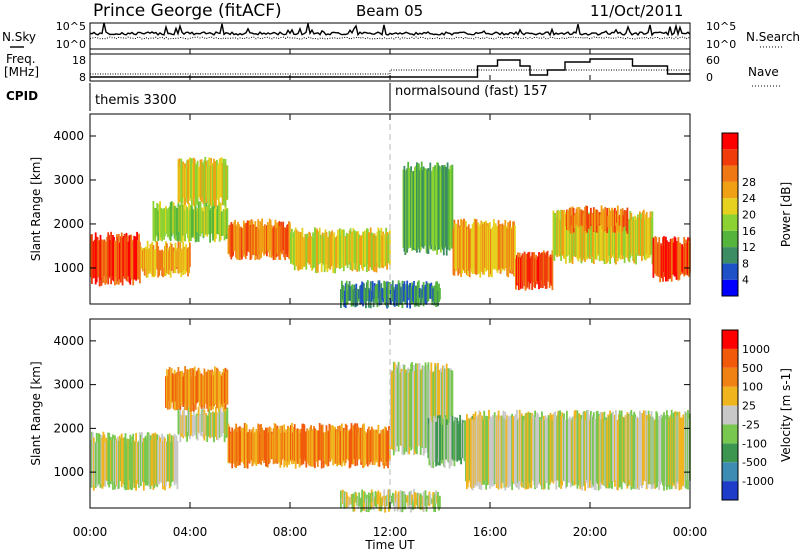  I want to click on x-tick-label: 12:00, so click(390, 532).